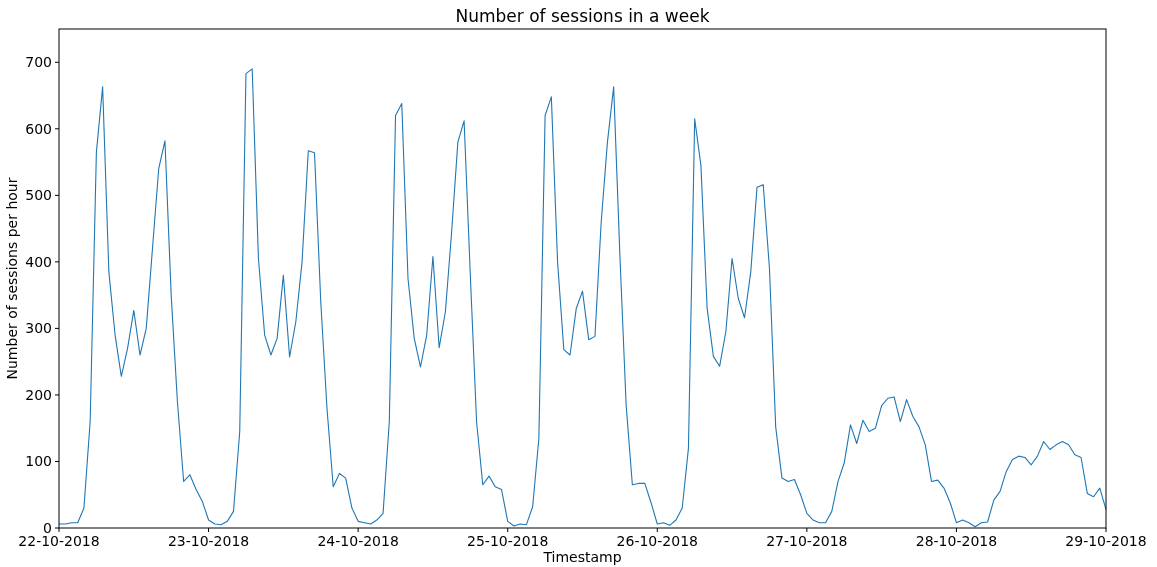 The image size is (1157, 567). I want to click on chart-title: Number of sessions in a week, so click(582, 16).